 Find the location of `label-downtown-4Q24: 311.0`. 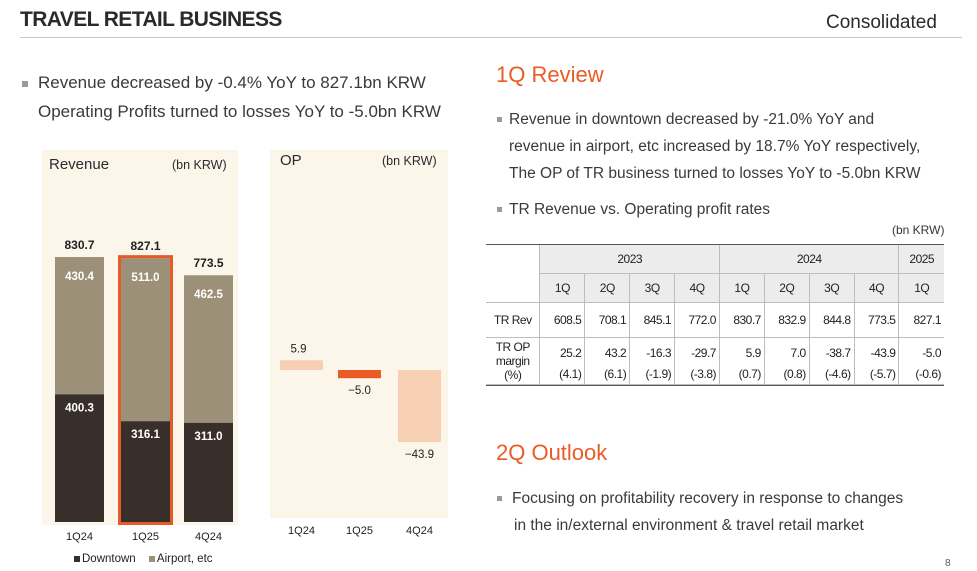

label-downtown-4Q24: 311.0 is located at coordinates (208, 437).